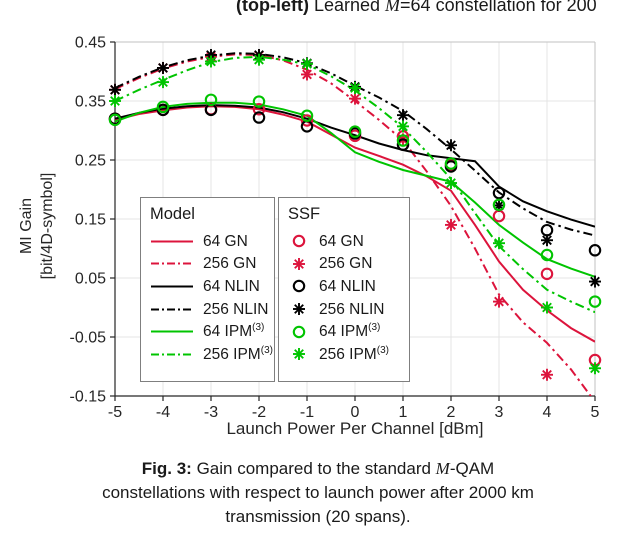 The width and height of the screenshot is (636, 540). What do you see at coordinates (90, 220) in the screenshot?
I see `svg-text: 0.15` at bounding box center [90, 220].